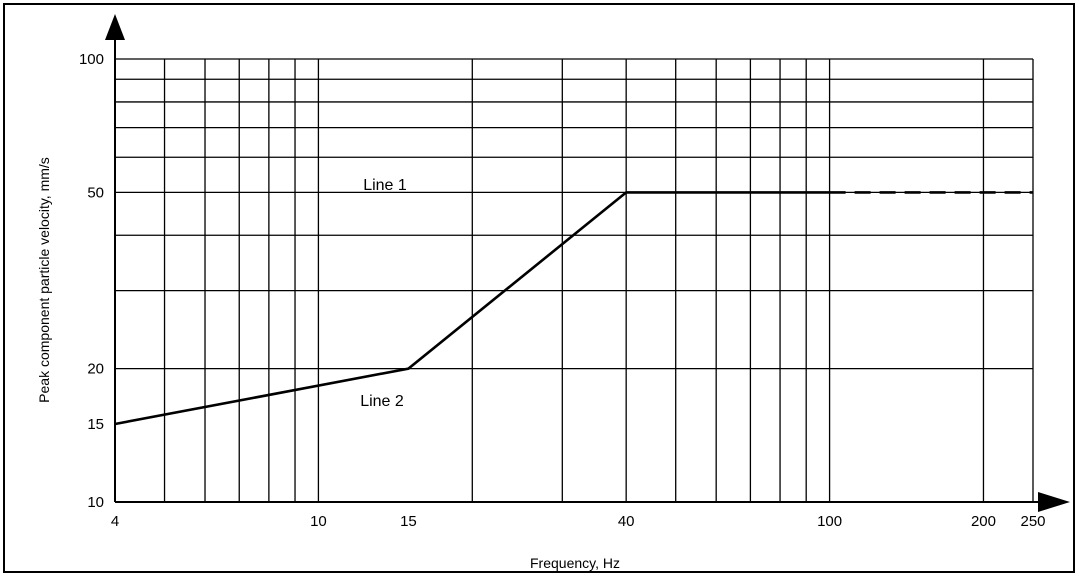 This screenshot has height=578, width=1080. I want to click on y-tick-label-20: 20, so click(95, 369).